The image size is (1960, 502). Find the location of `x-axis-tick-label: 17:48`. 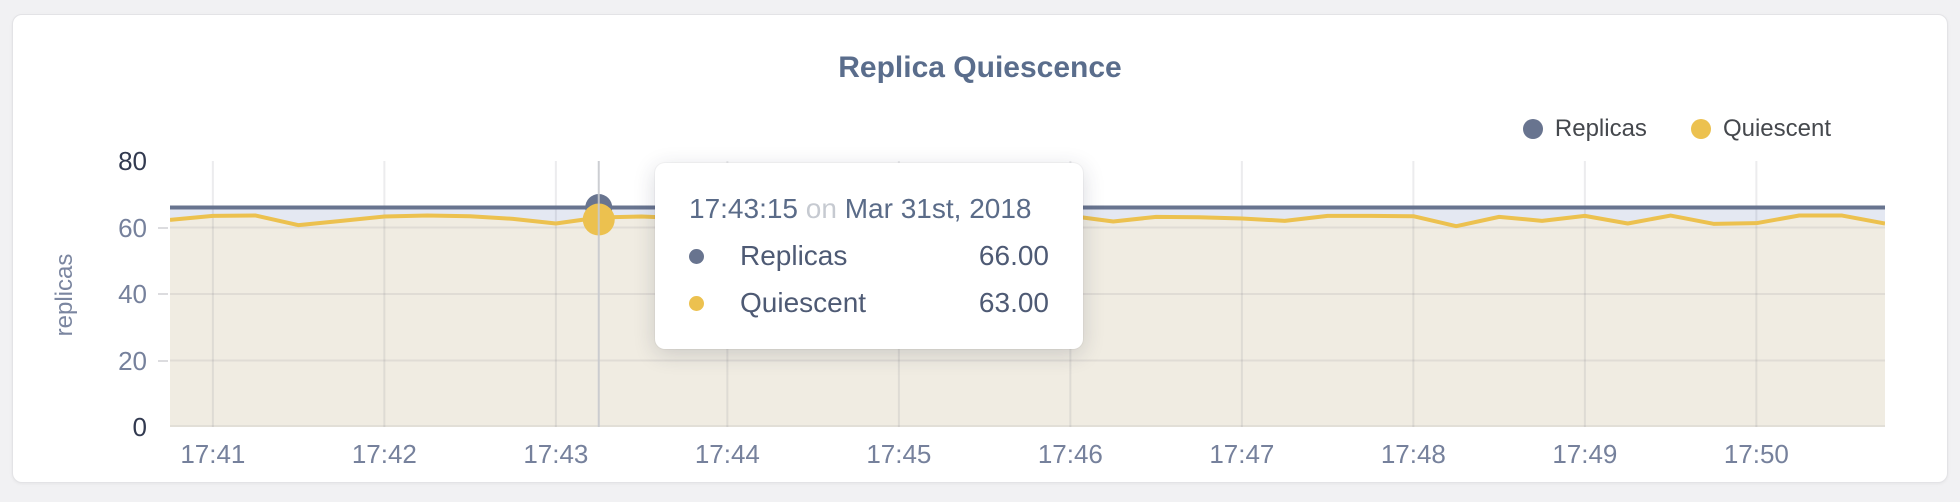

x-axis-tick-label: 17:48 is located at coordinates (1413, 454).